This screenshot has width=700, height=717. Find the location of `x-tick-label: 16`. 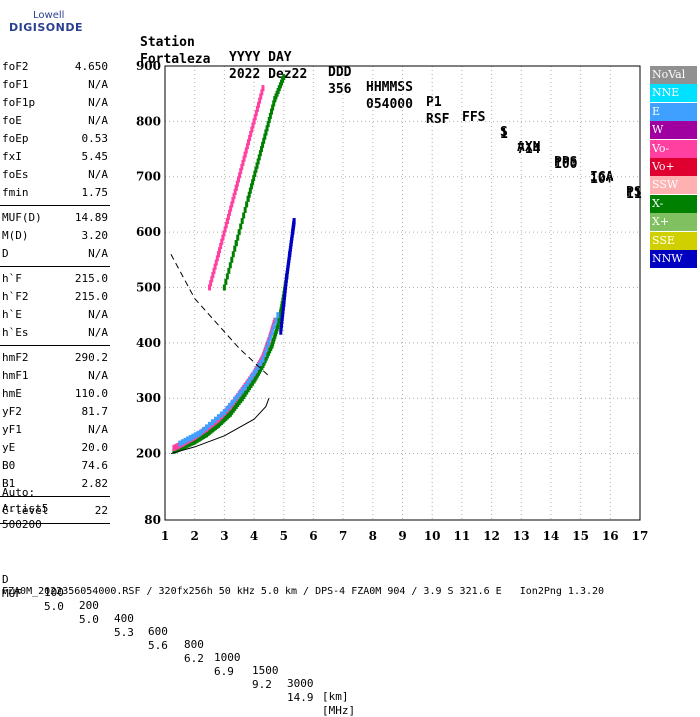

x-tick-label: 16 is located at coordinates (610, 536).